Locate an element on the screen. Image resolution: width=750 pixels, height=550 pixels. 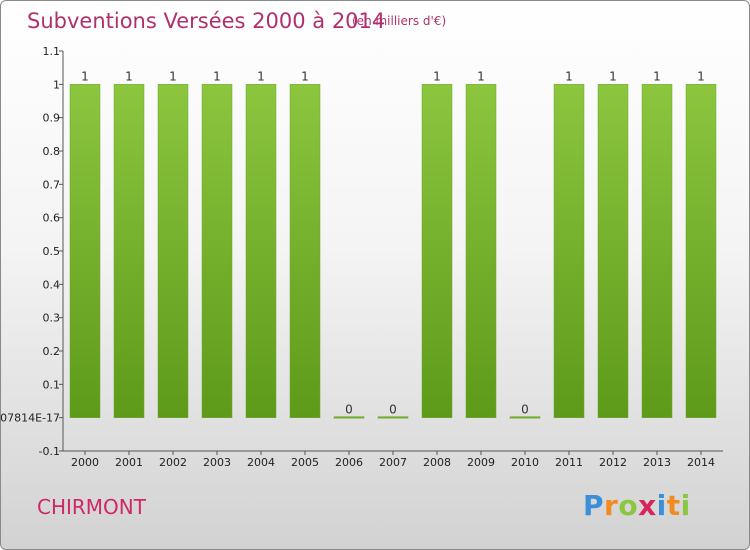
x-tick-label: 2004 is located at coordinates (261, 462).